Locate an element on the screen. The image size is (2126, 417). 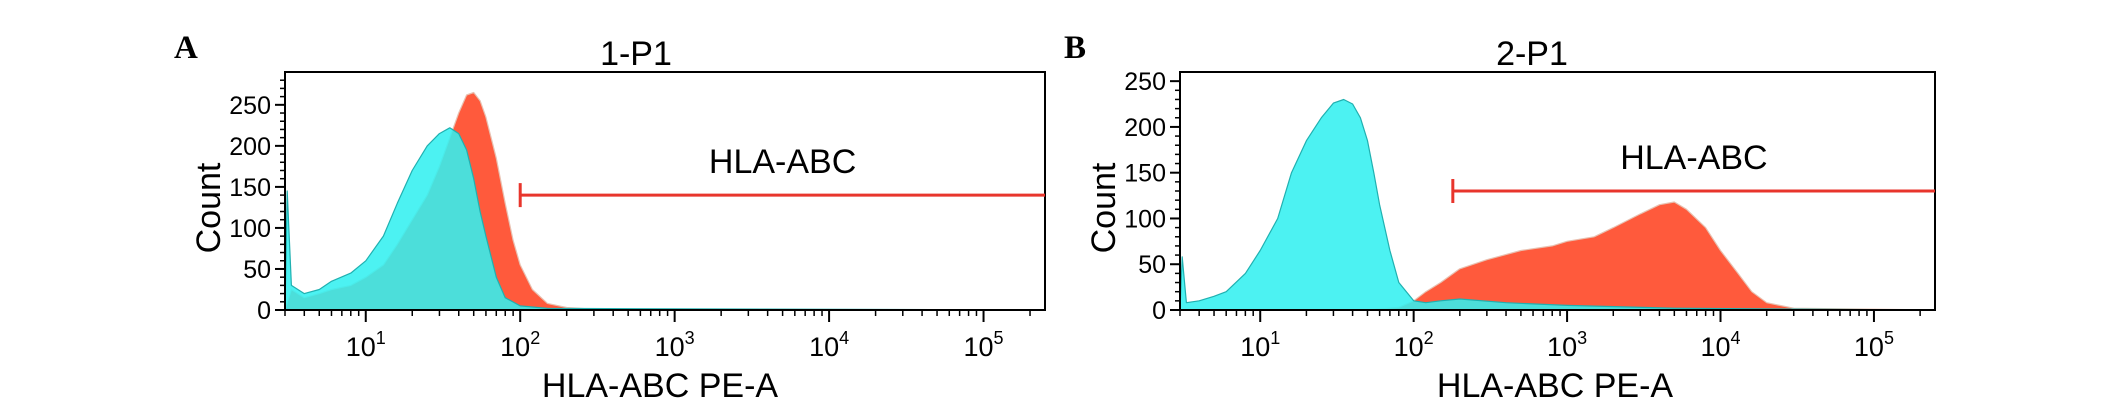
chart-title-b: 2-P1 is located at coordinates (1532, 54).